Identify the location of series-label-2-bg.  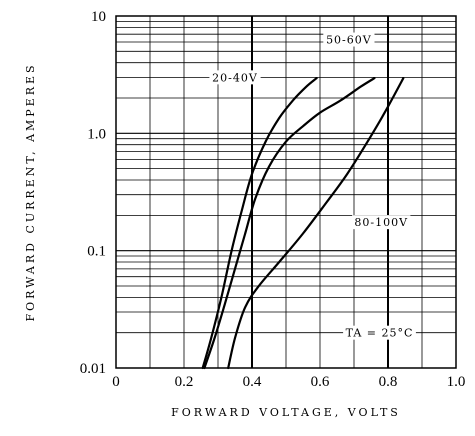
(349, 39).